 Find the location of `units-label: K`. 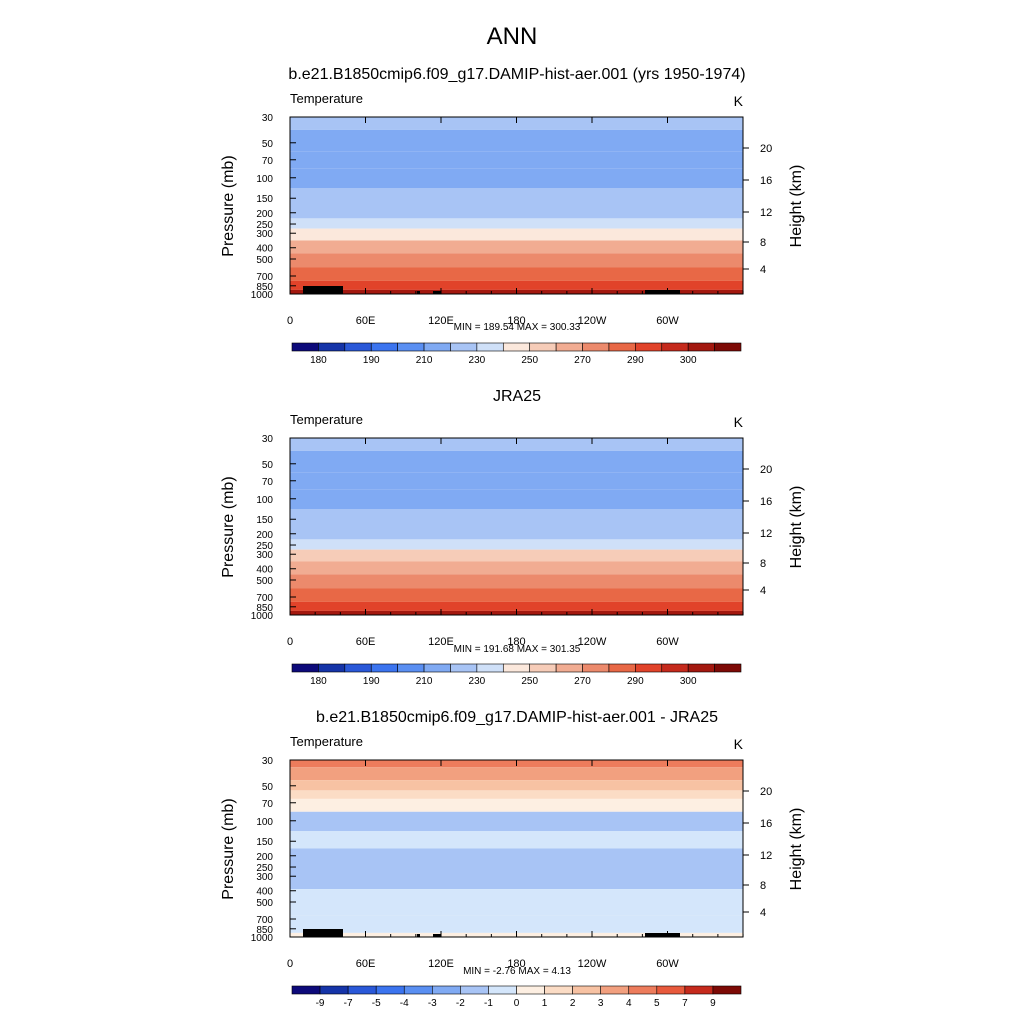

units-label: K is located at coordinates (739, 101).